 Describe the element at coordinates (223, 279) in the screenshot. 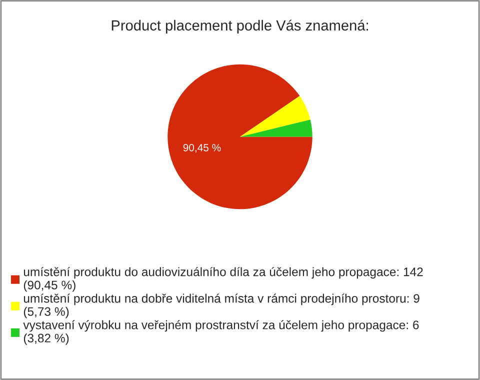

I see `legend-label: umístění produktu do audiovizuálního díla za účelem jeho propagace: 142 (90,45 %)` at that location.